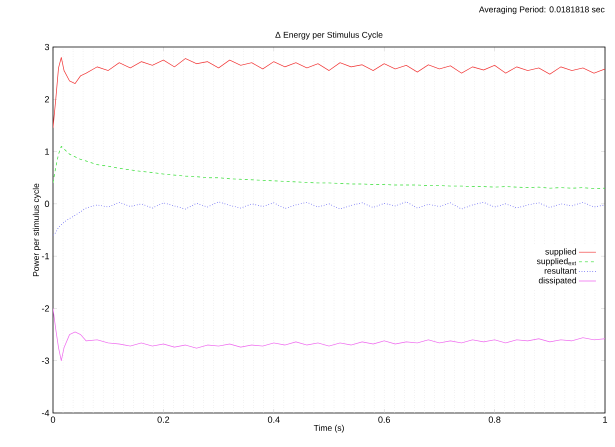 The image size is (615, 447). Describe the element at coordinates (557, 281) in the screenshot. I see `legend-label: dissipated` at that location.